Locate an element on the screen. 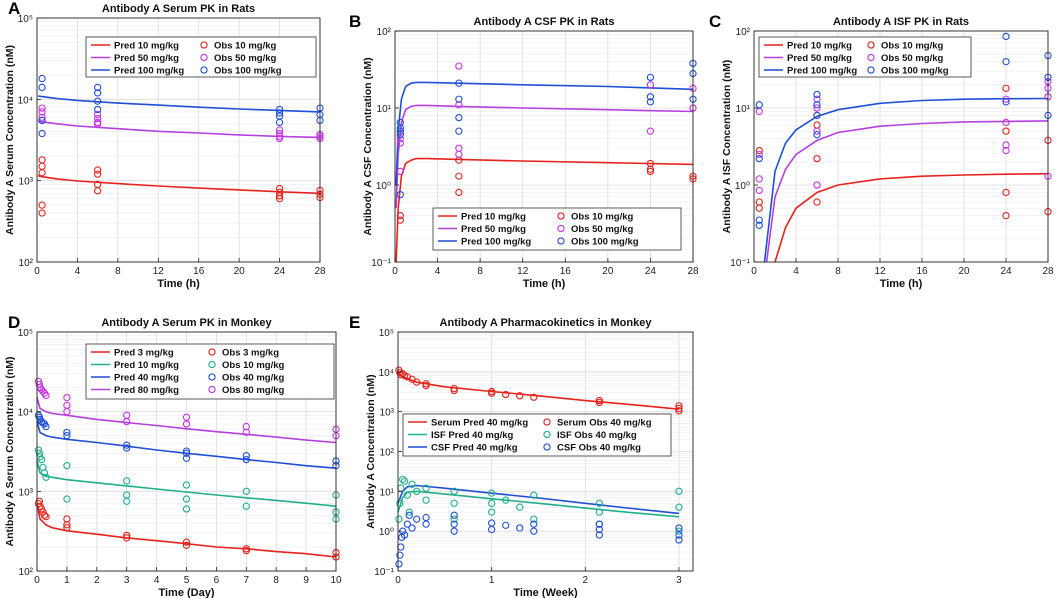  x-axis-label: Time (h) is located at coordinates (544, 284).